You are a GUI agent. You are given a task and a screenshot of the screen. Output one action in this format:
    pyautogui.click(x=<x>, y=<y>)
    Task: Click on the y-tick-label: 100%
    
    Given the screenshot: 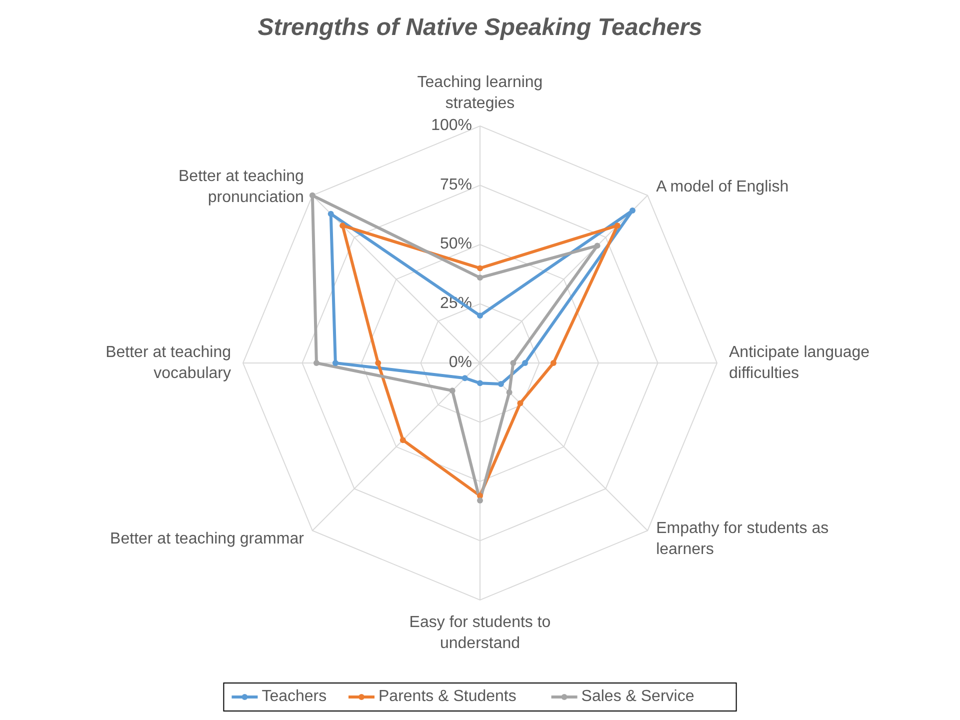 What is the action you would take?
    pyautogui.click(x=451, y=125)
    